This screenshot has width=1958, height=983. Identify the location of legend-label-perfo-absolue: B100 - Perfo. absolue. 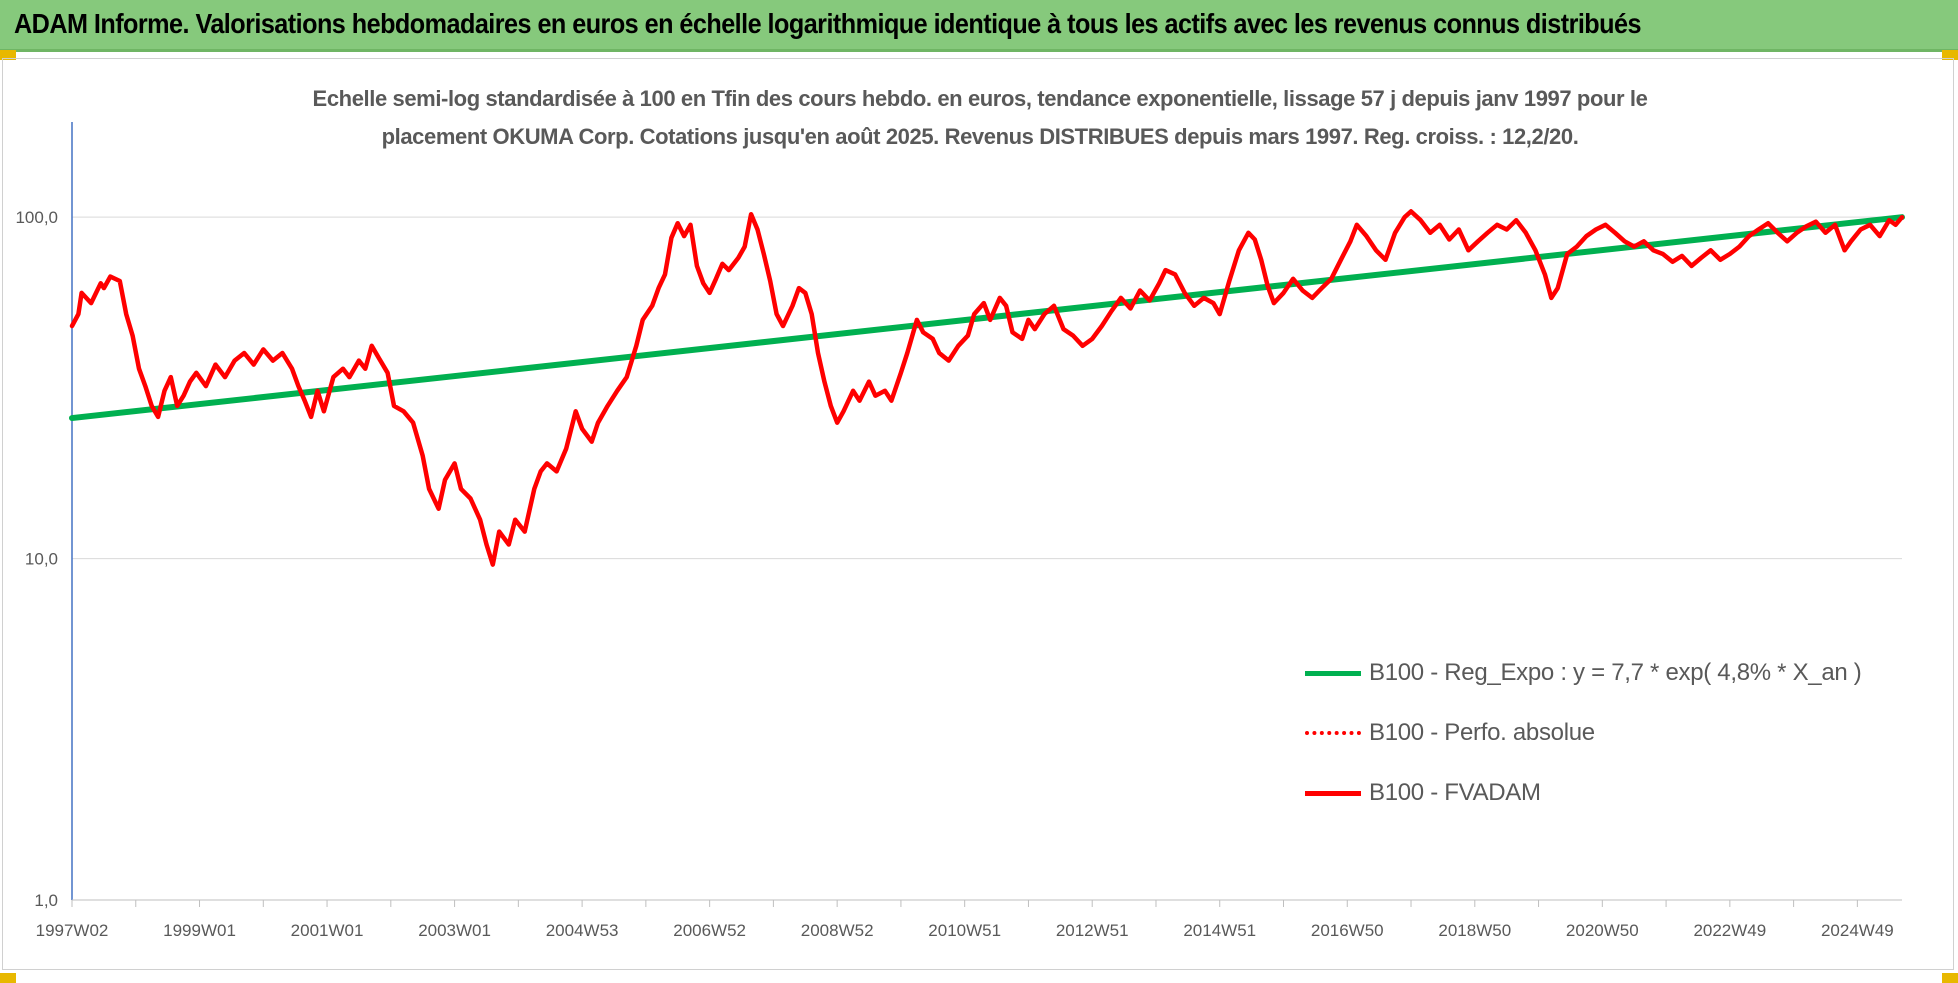
(1482, 732).